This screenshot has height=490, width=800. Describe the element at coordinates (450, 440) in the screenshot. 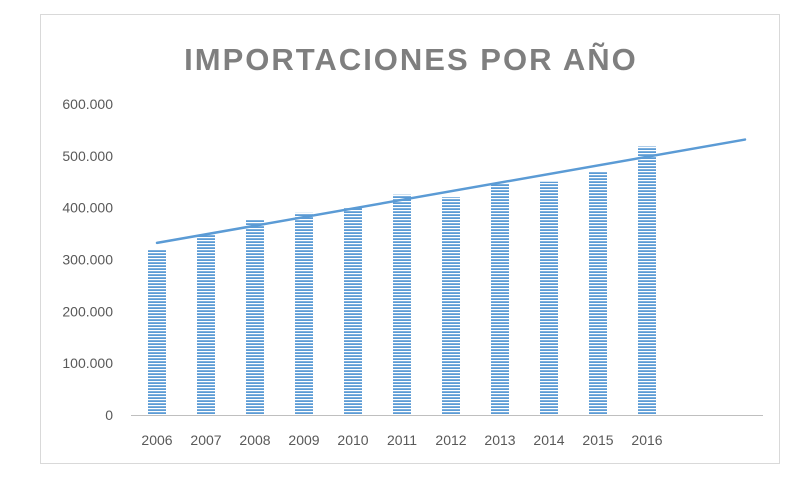

I see `x-tick-label: 2012` at that location.